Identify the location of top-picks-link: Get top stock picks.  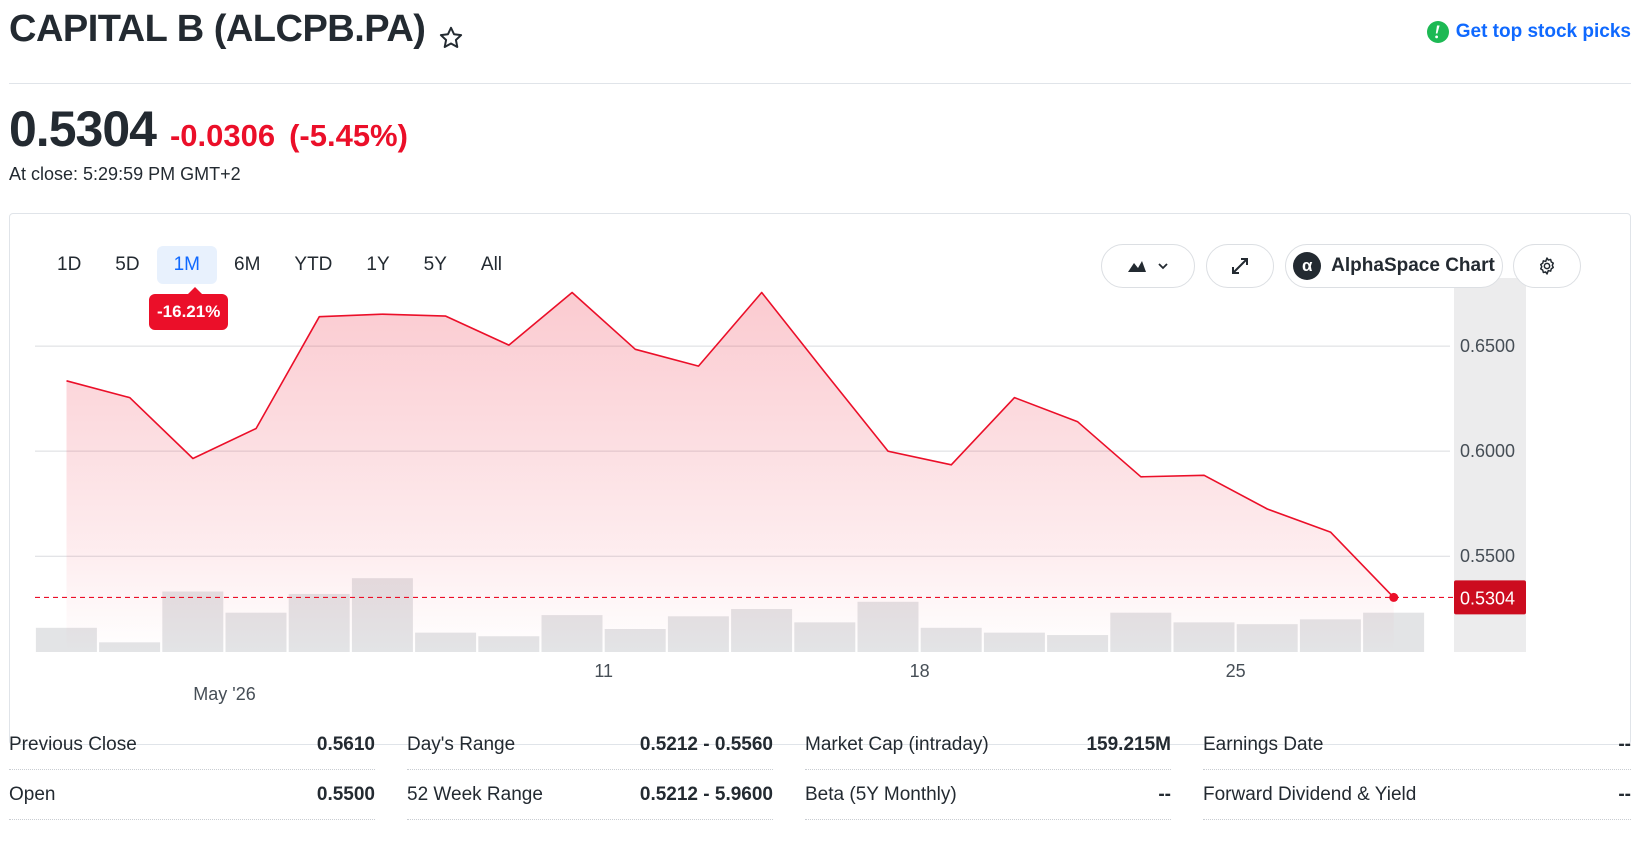
(1528, 32).